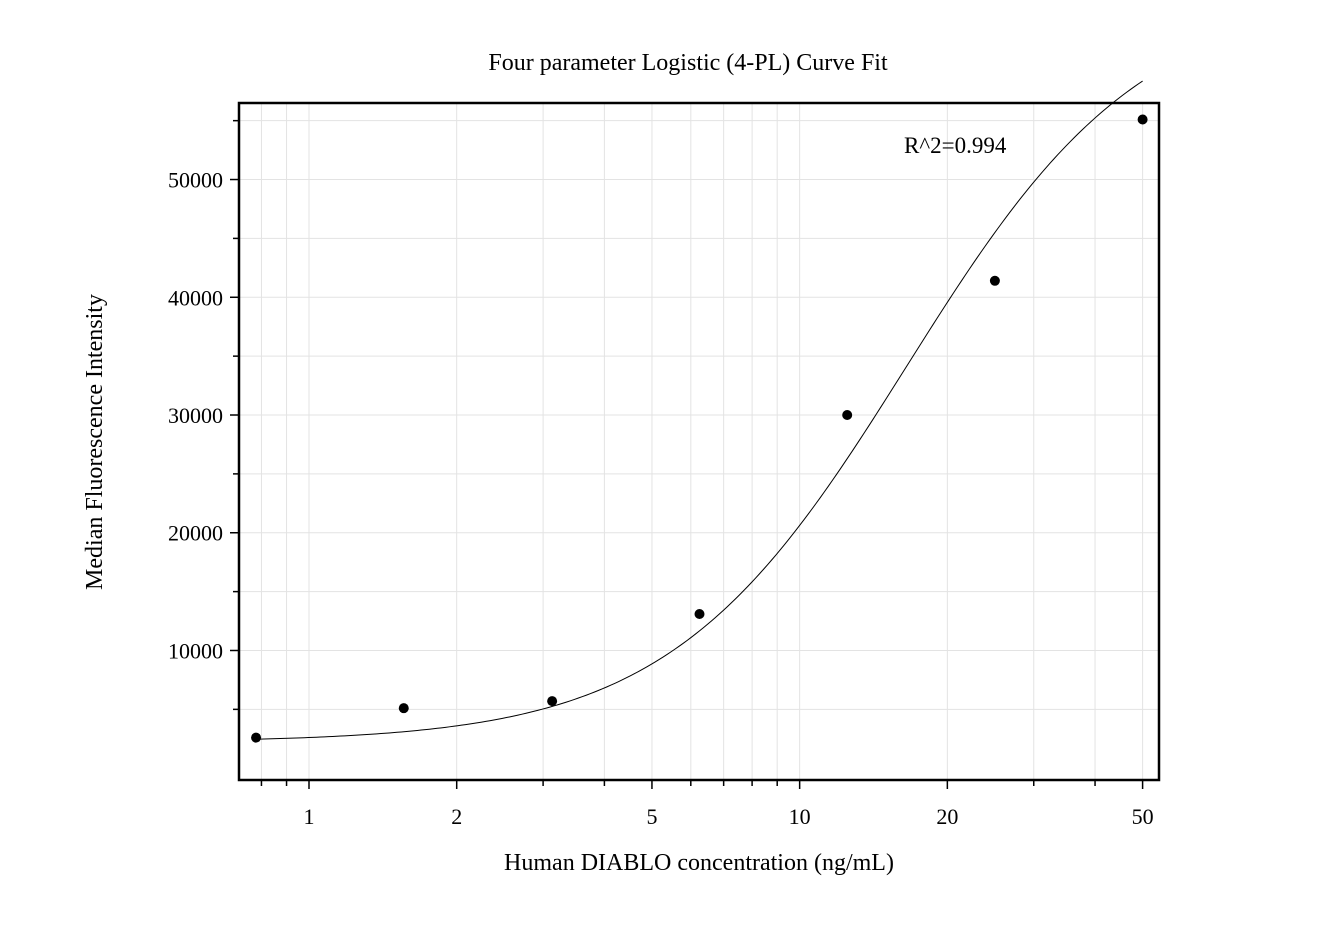 The width and height of the screenshot is (1338, 932). What do you see at coordinates (699, 863) in the screenshot?
I see `x-axis-label: Human DIABLO concentration (ng/mL)` at bounding box center [699, 863].